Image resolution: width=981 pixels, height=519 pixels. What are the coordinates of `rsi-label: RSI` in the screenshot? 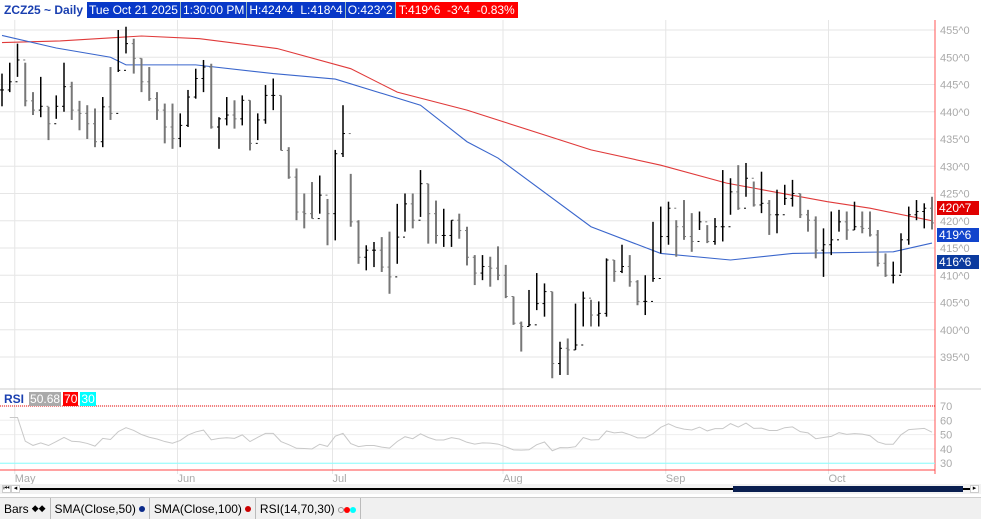 It's located at (14, 399).